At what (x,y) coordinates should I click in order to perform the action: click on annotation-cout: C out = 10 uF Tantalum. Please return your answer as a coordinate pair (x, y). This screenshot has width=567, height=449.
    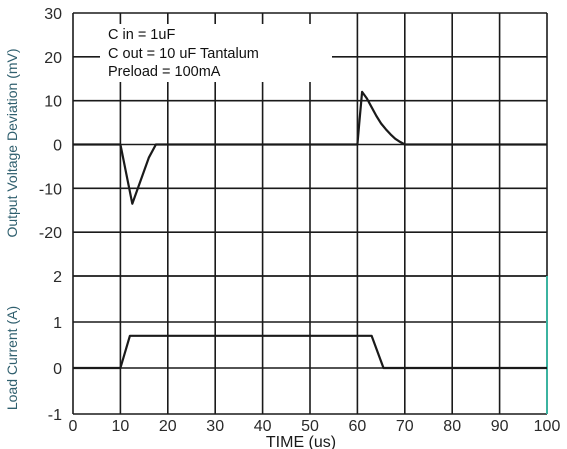
    Looking at the image, I should click on (183, 54).